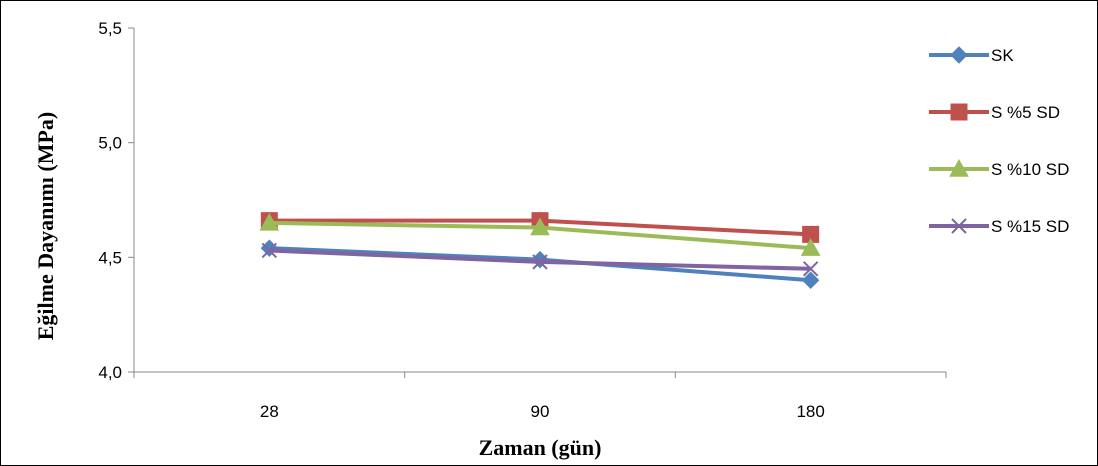  I want to click on x-ticks: 28 90 180, so click(540, 396).